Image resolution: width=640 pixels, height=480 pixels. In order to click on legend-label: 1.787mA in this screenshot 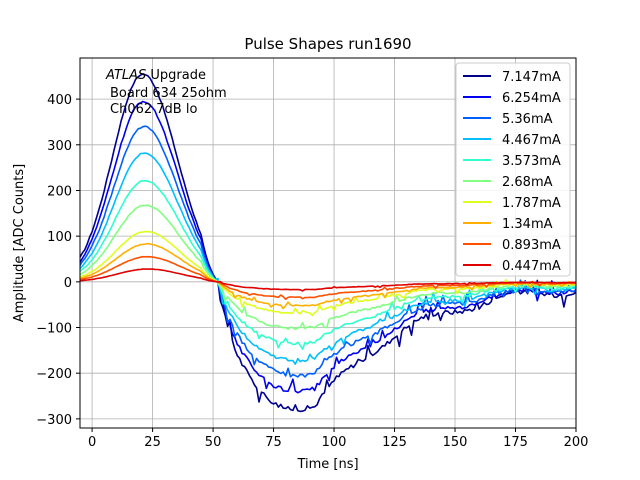, I will do `click(531, 203)`.